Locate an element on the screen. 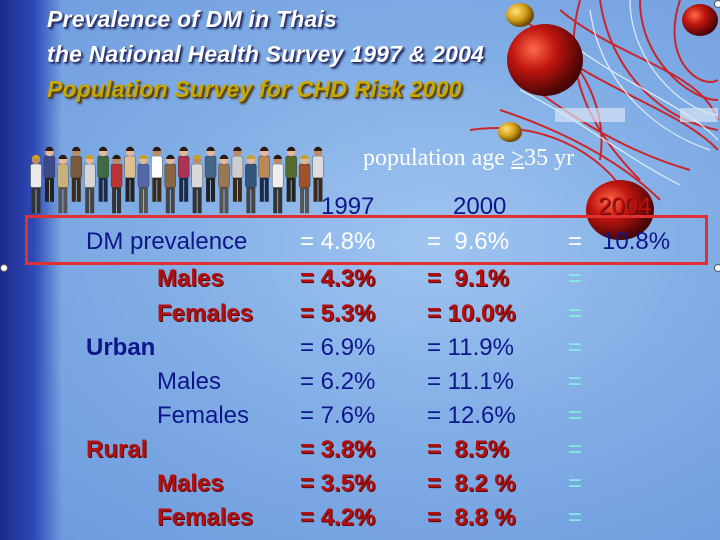  value-1997: = 3.8% is located at coordinates (338, 449).